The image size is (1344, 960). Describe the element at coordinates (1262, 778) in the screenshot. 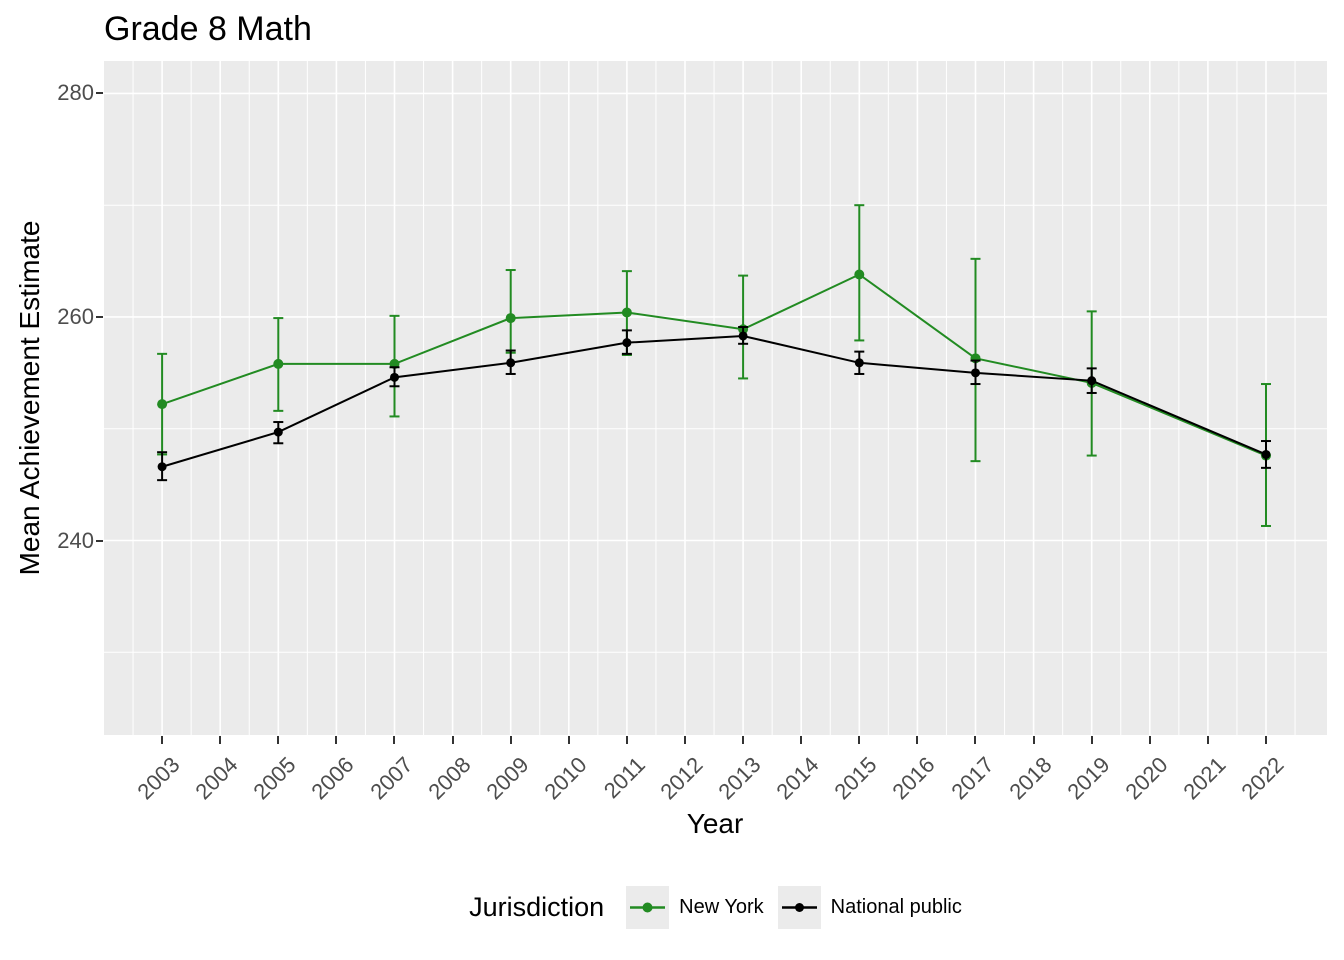

I see `x-tick-label: 2022` at that location.